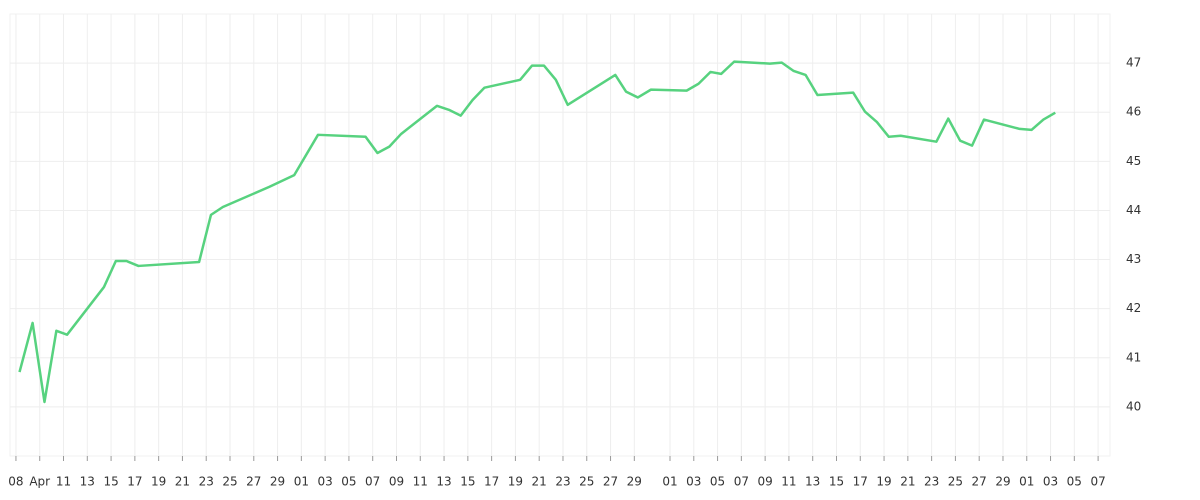  I want to click on y-tick-label: 43, so click(1133, 259).